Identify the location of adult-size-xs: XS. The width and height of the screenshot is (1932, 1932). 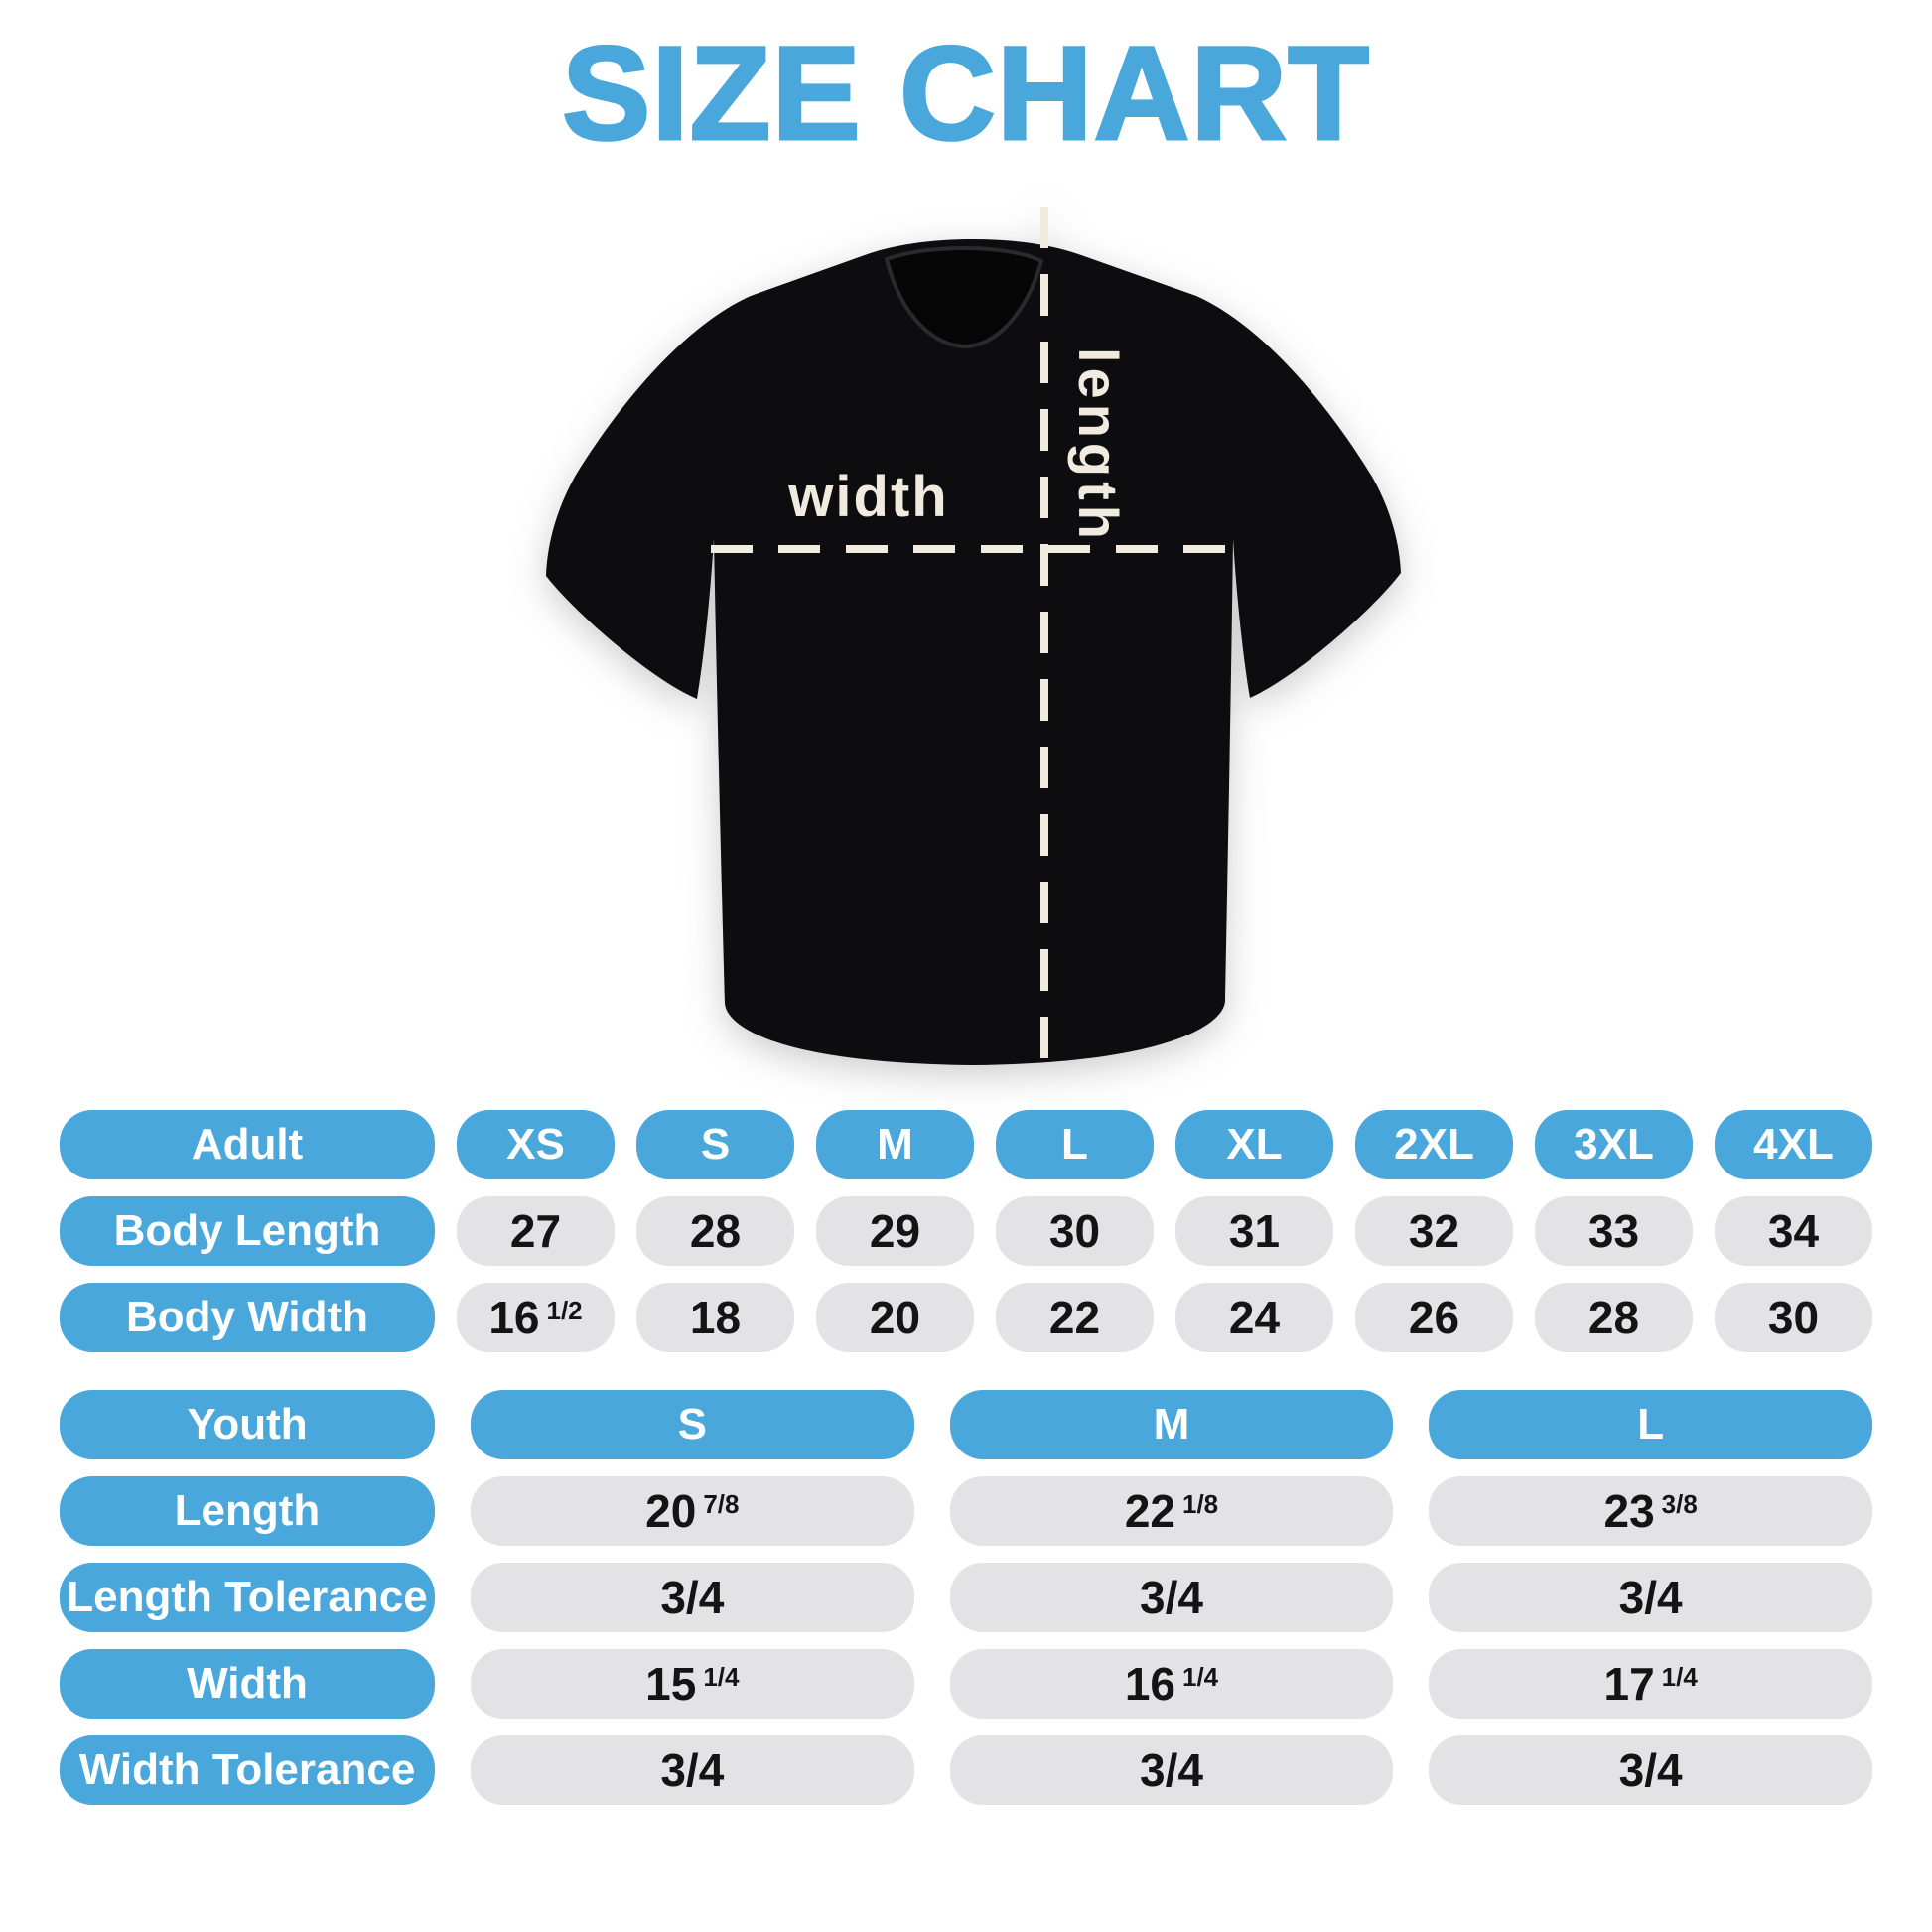
(536, 1144).